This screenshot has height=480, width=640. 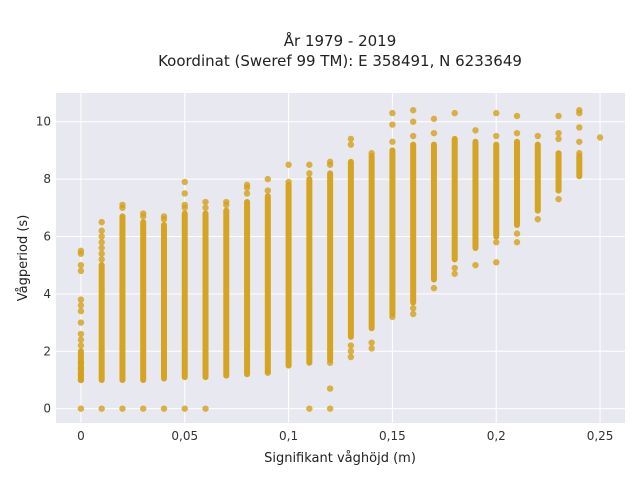 What do you see at coordinates (47, 351) in the screenshot?
I see `y-tick-label: 2` at bounding box center [47, 351].